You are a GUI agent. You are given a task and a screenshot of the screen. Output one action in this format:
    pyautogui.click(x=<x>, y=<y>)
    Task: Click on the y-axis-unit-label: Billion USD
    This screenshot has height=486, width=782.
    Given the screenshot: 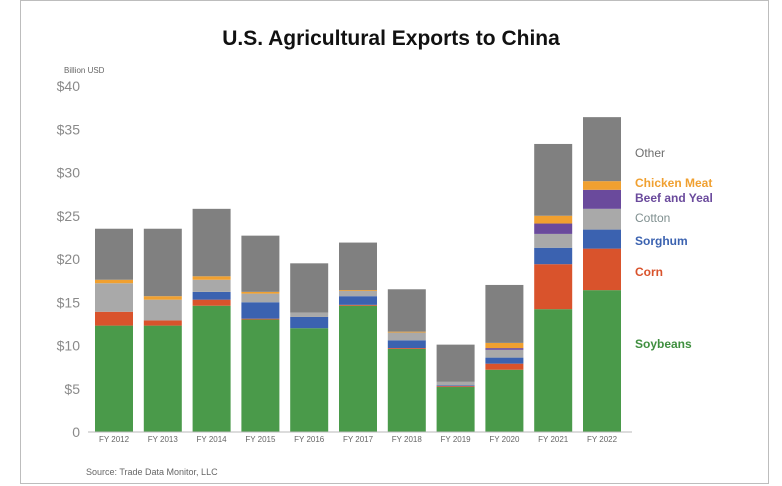 What is the action you would take?
    pyautogui.click(x=84, y=70)
    